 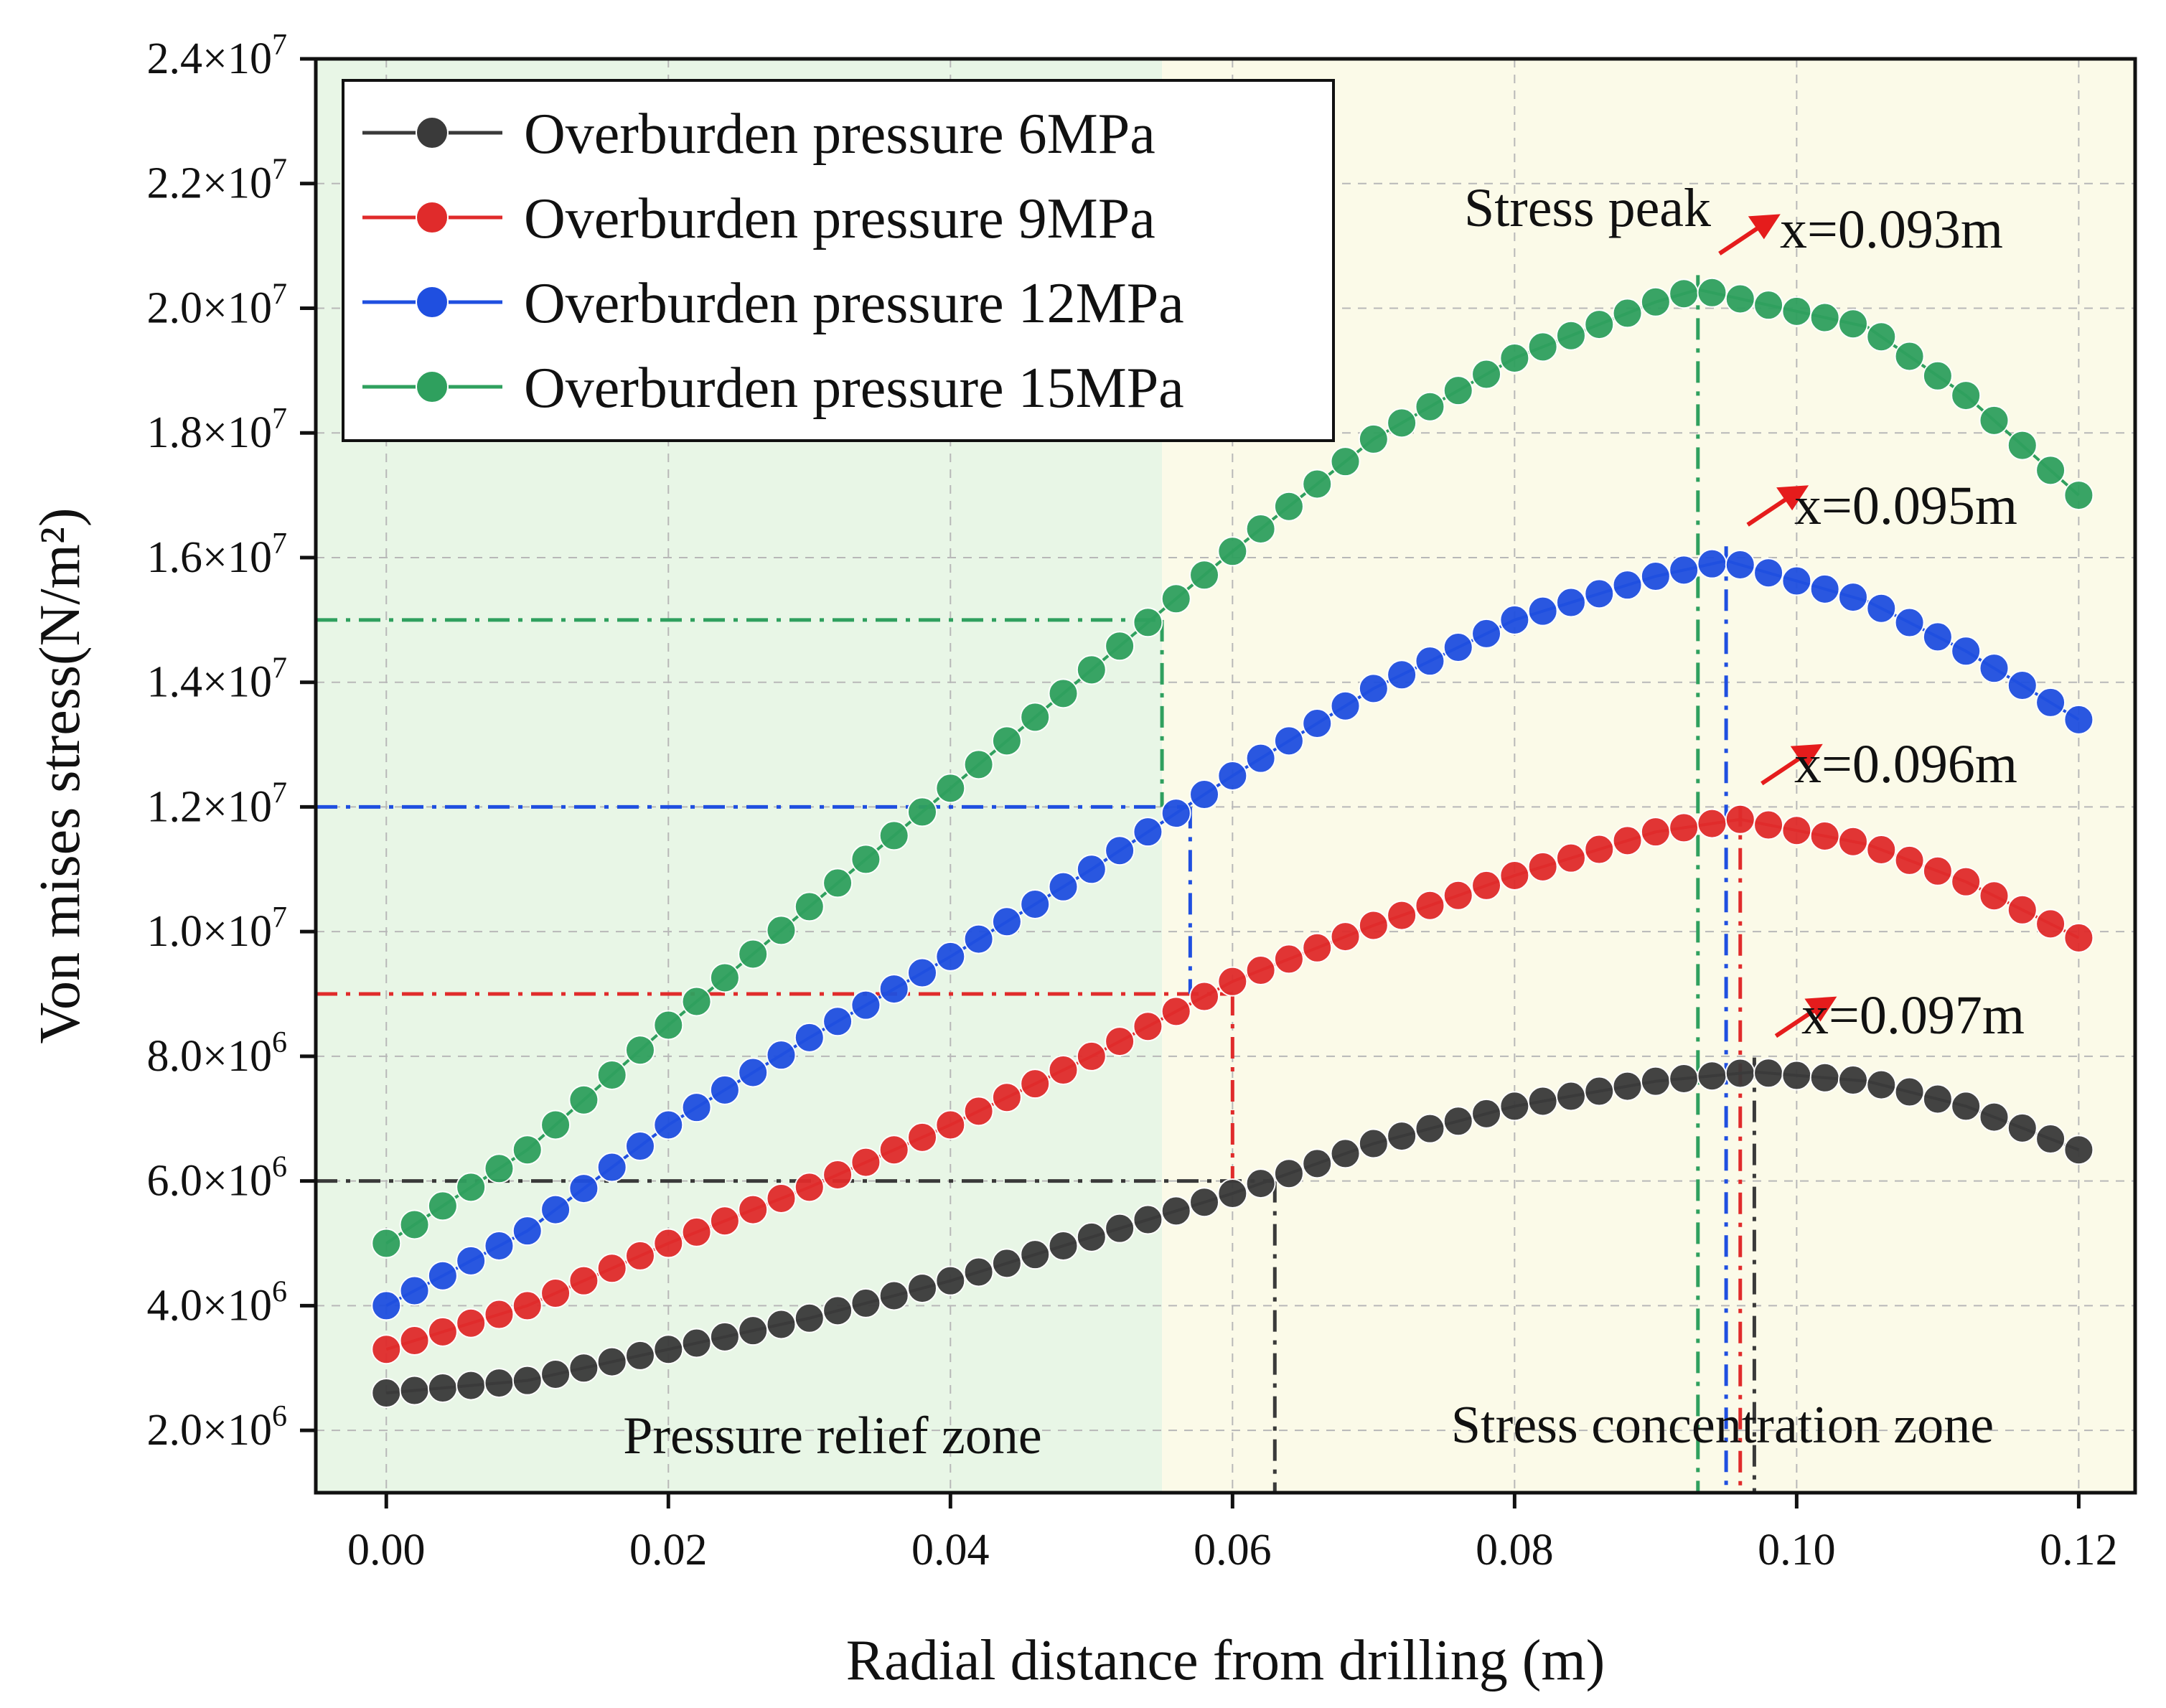 I want to click on y-tick-label: 1.4×10⁷, so click(x=217, y=679).